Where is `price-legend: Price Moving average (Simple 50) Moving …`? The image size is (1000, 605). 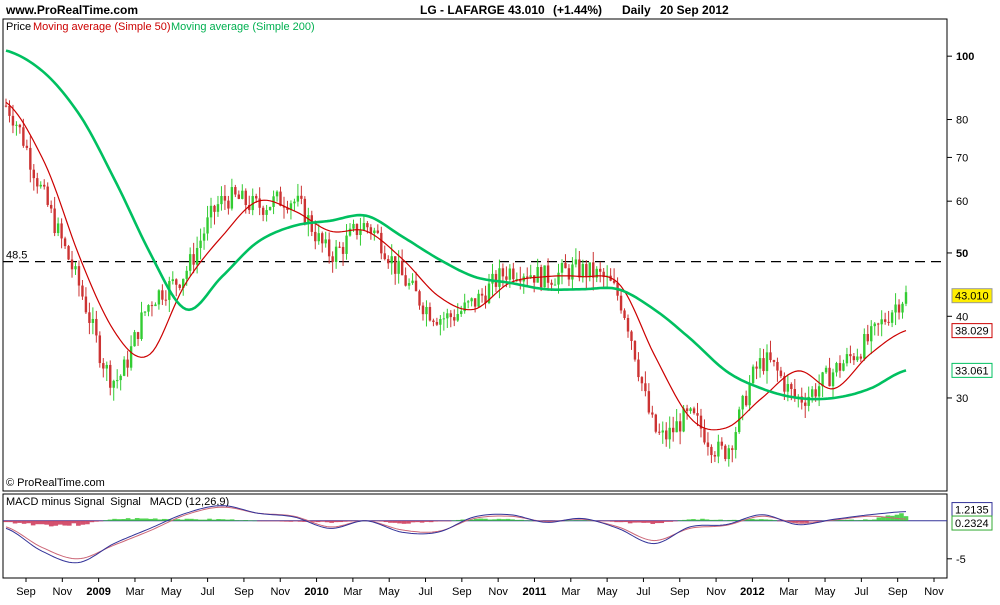 price-legend: Price Moving average (Simple 50) Moving … is located at coordinates (160, 27).